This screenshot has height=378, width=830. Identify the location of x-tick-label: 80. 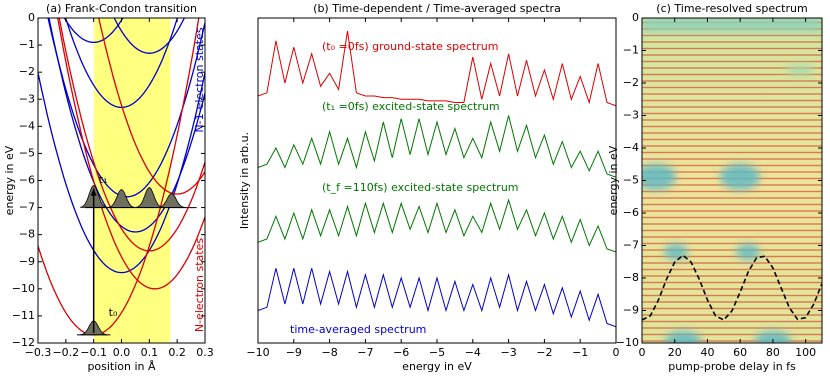
(773, 352).